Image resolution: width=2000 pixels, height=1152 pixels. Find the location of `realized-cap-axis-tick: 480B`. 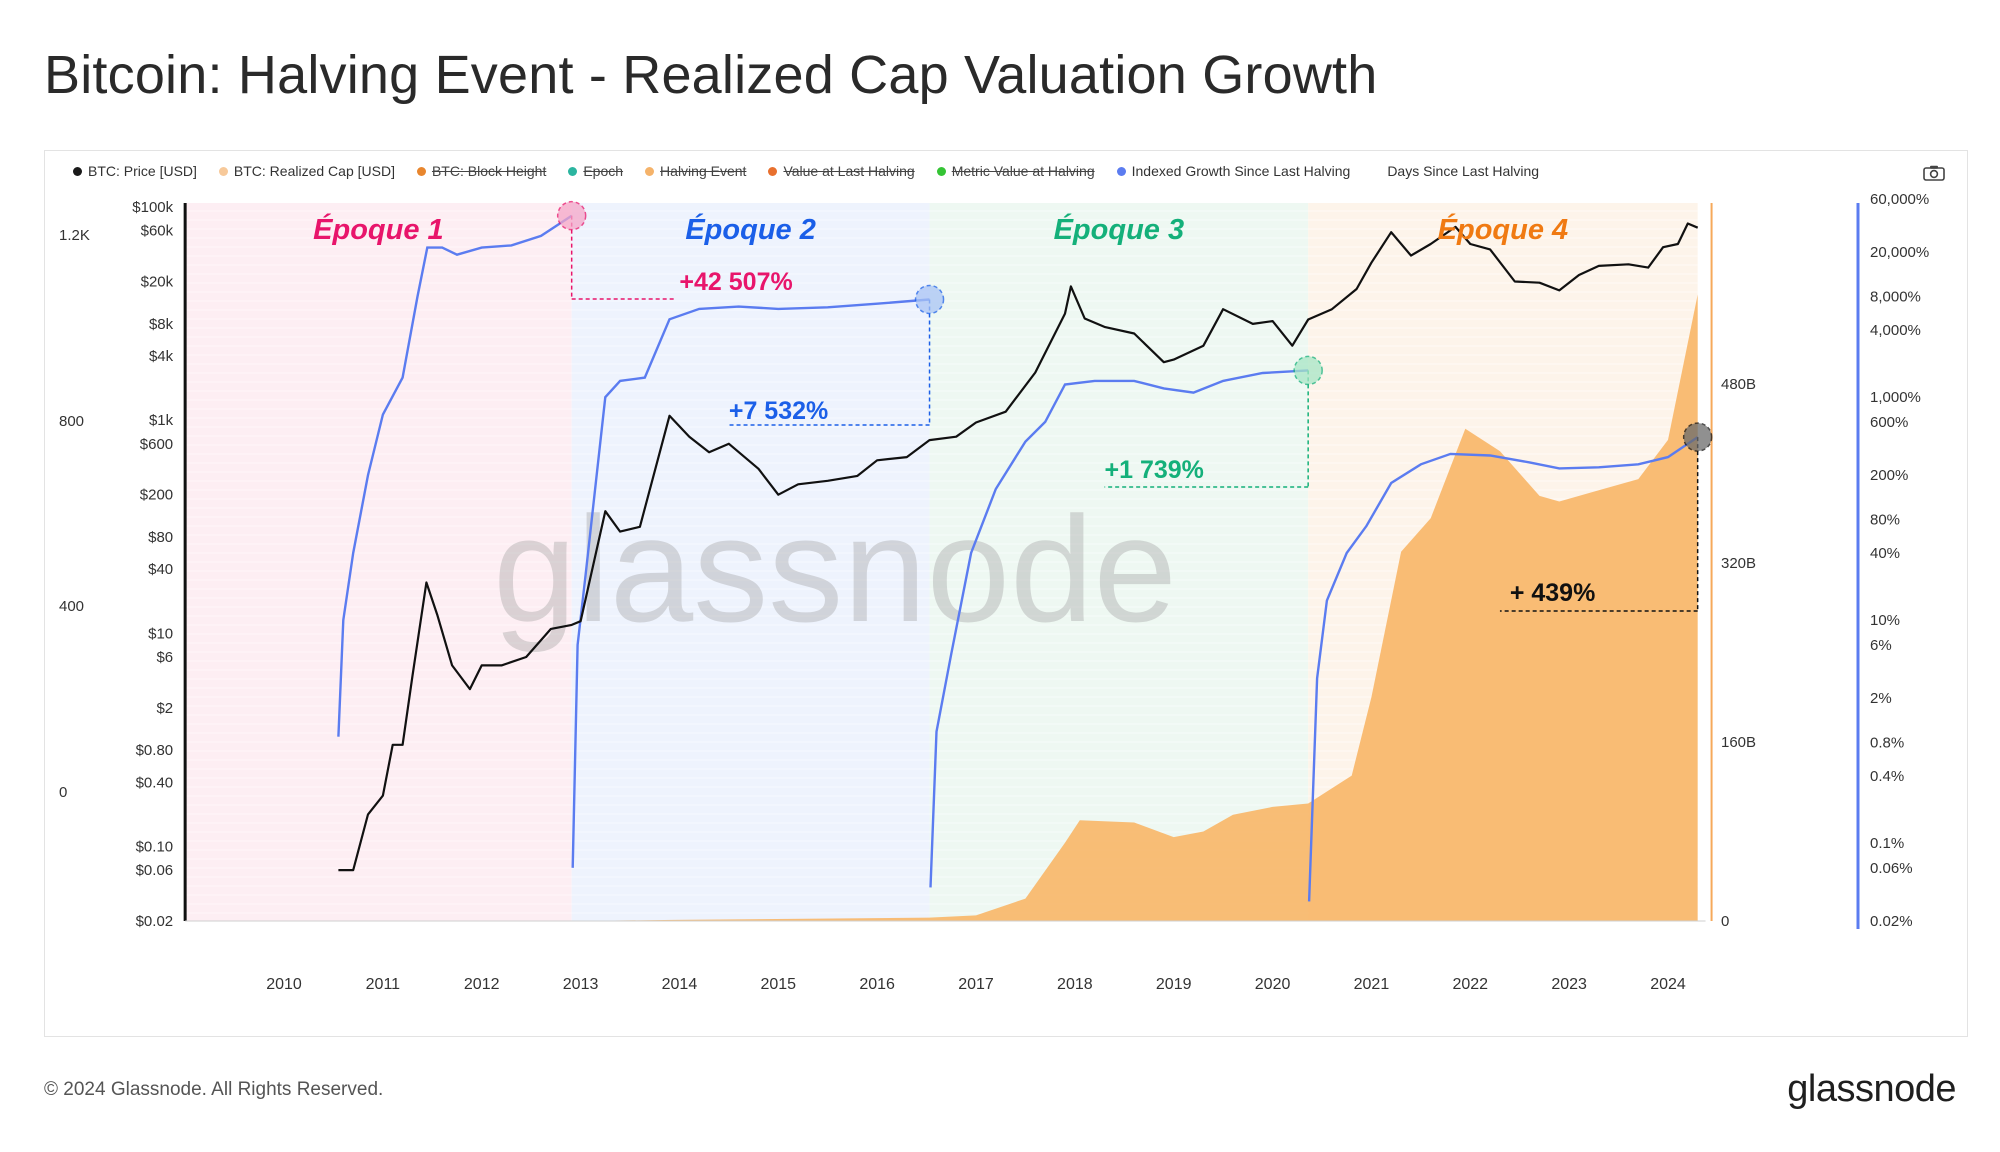

realized-cap-axis-tick: 480B is located at coordinates (1738, 384).